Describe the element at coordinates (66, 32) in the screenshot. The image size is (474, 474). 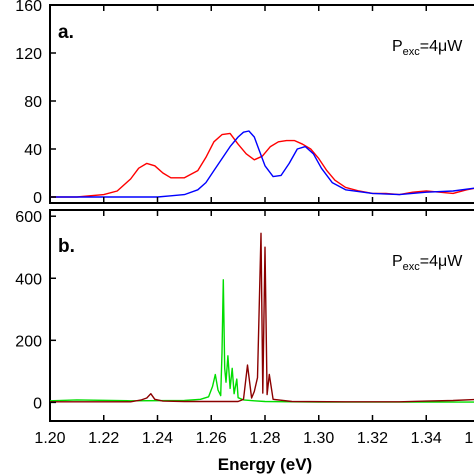
I see `panel-a-label: a.` at that location.